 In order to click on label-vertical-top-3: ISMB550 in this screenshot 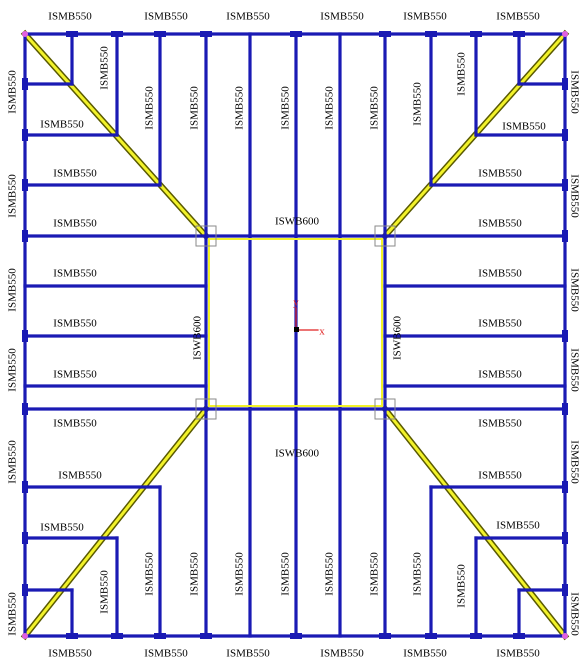, I will do `click(195, 108)`.